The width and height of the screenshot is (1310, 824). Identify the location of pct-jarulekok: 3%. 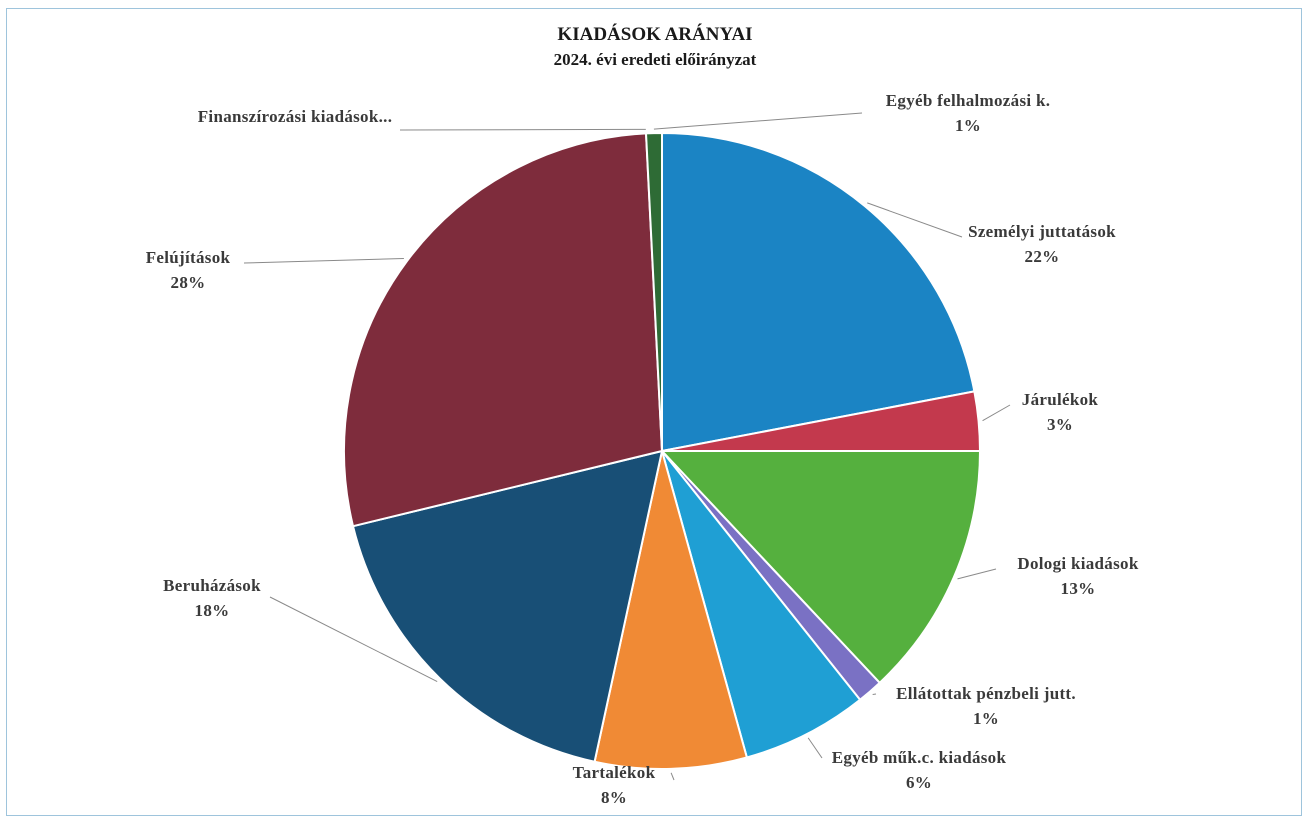
(1060, 424).